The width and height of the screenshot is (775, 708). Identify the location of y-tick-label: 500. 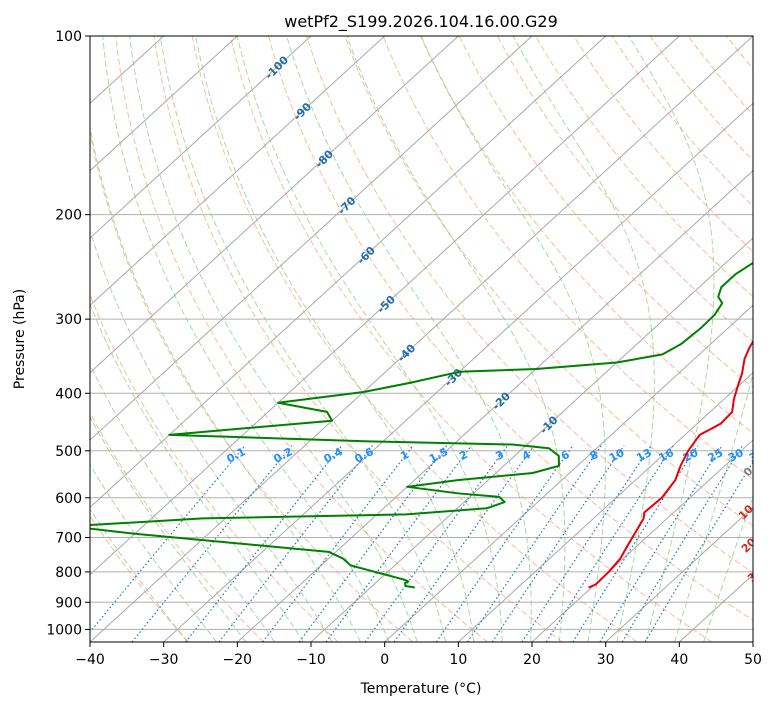
(68, 452).